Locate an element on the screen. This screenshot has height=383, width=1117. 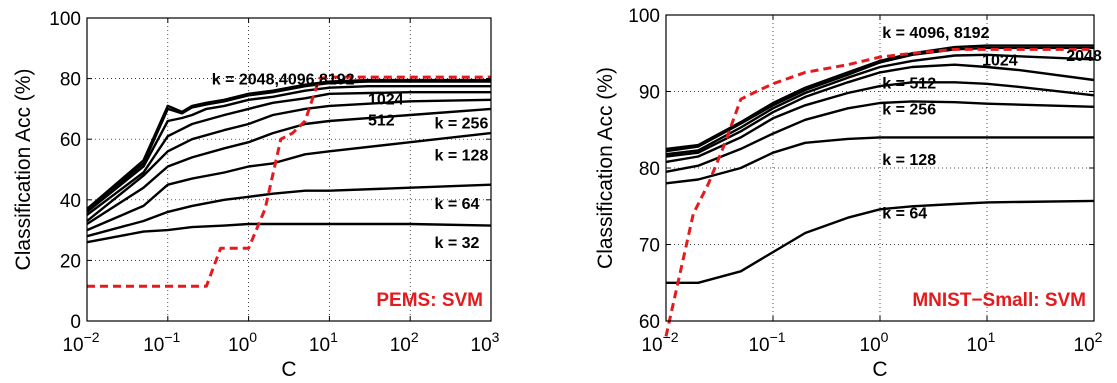
y-tick-label: 40 is located at coordinates (70, 201).